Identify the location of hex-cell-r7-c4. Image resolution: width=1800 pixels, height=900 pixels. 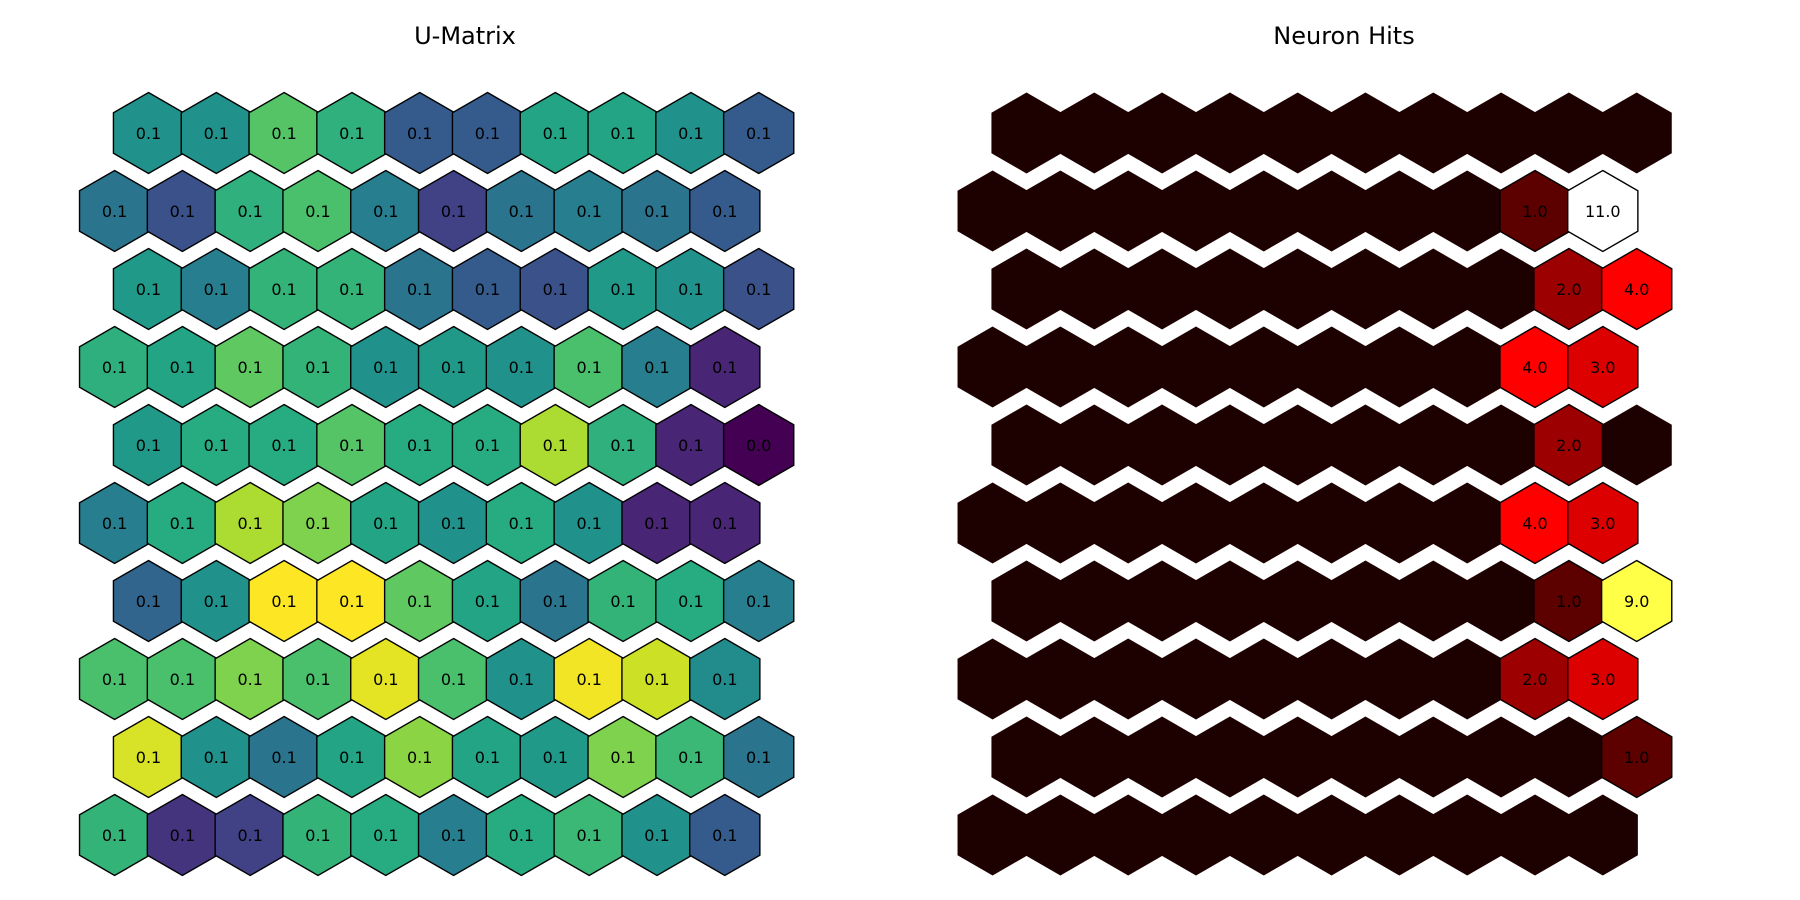
(1263, 679).